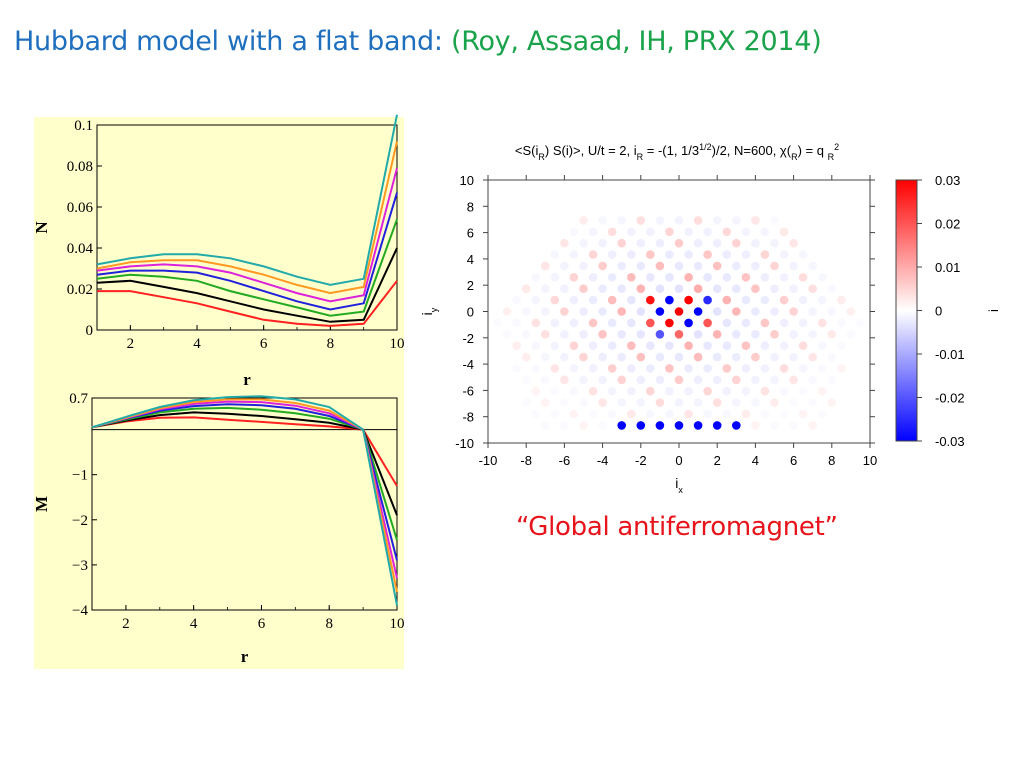 The image size is (1024, 768). I want to click on heatmap-x-tick-label: 10, so click(870, 460).